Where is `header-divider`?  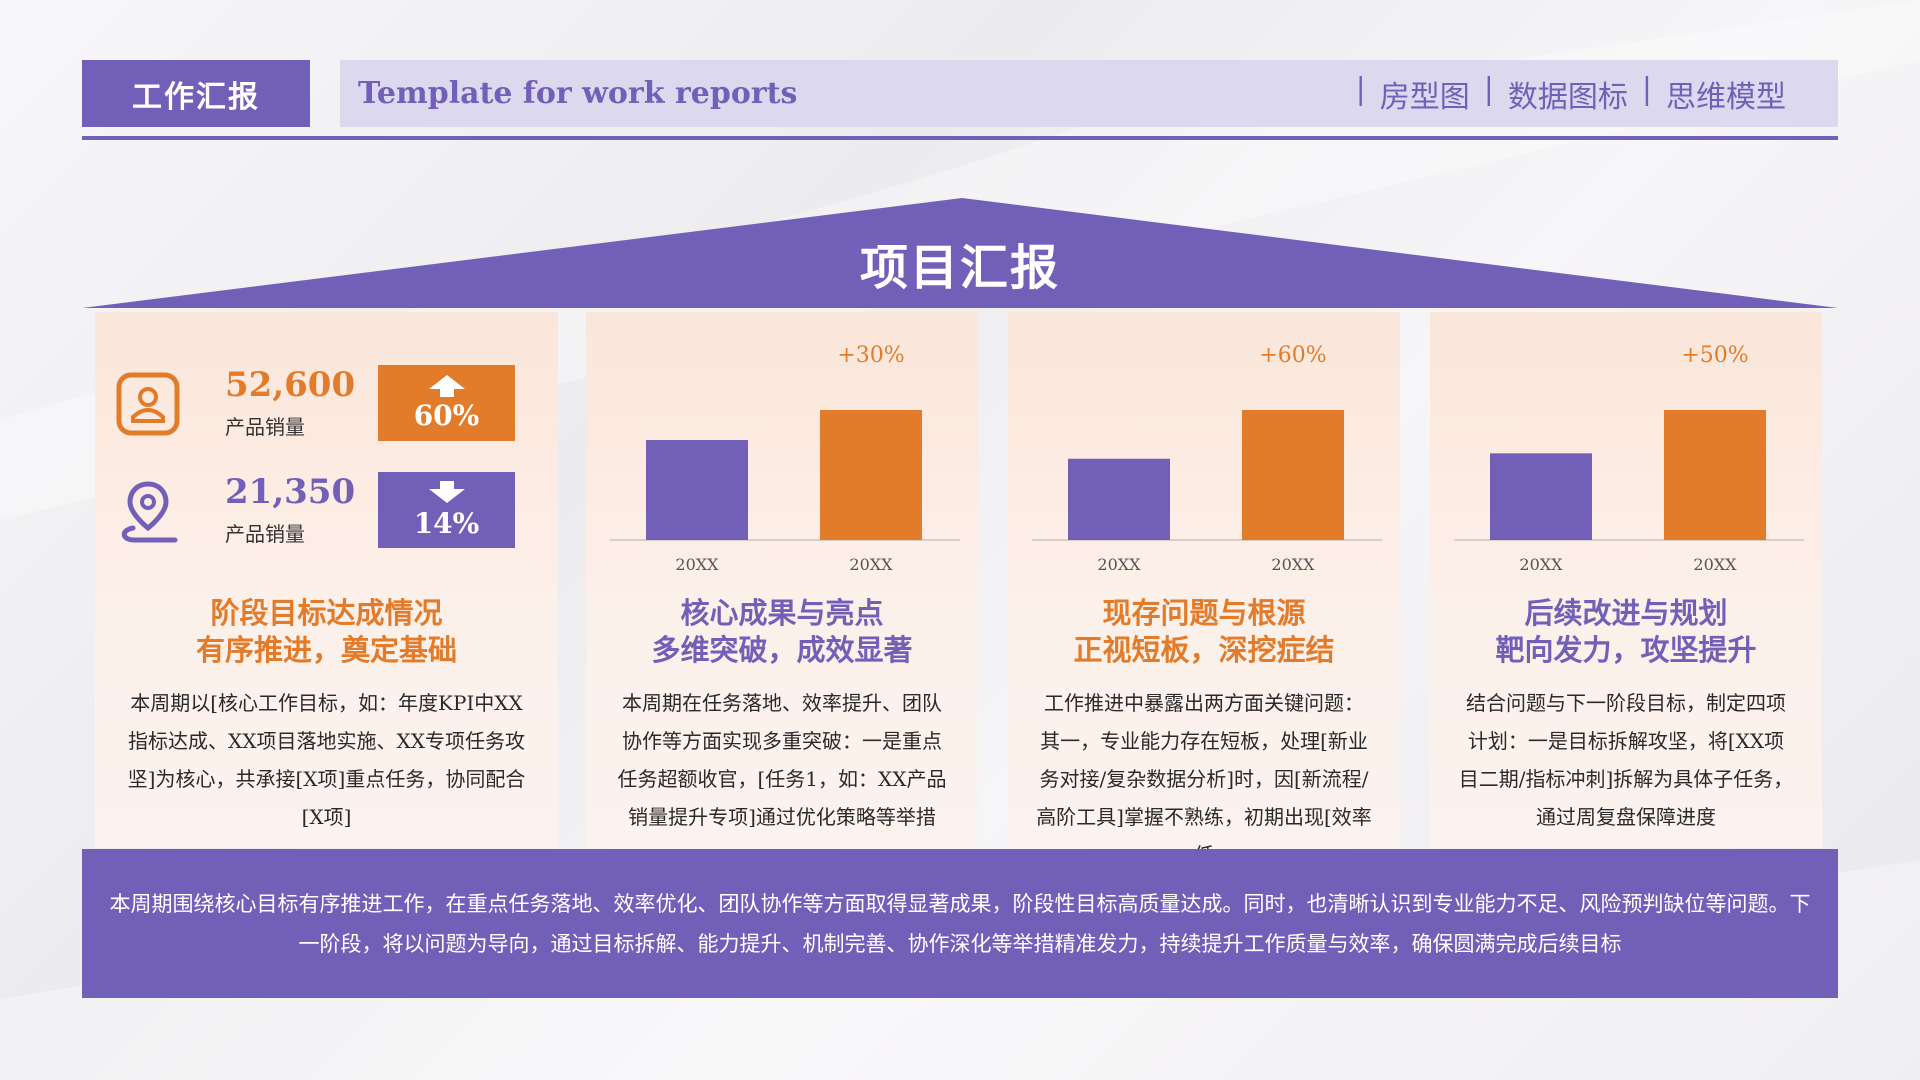
header-divider is located at coordinates (960, 138).